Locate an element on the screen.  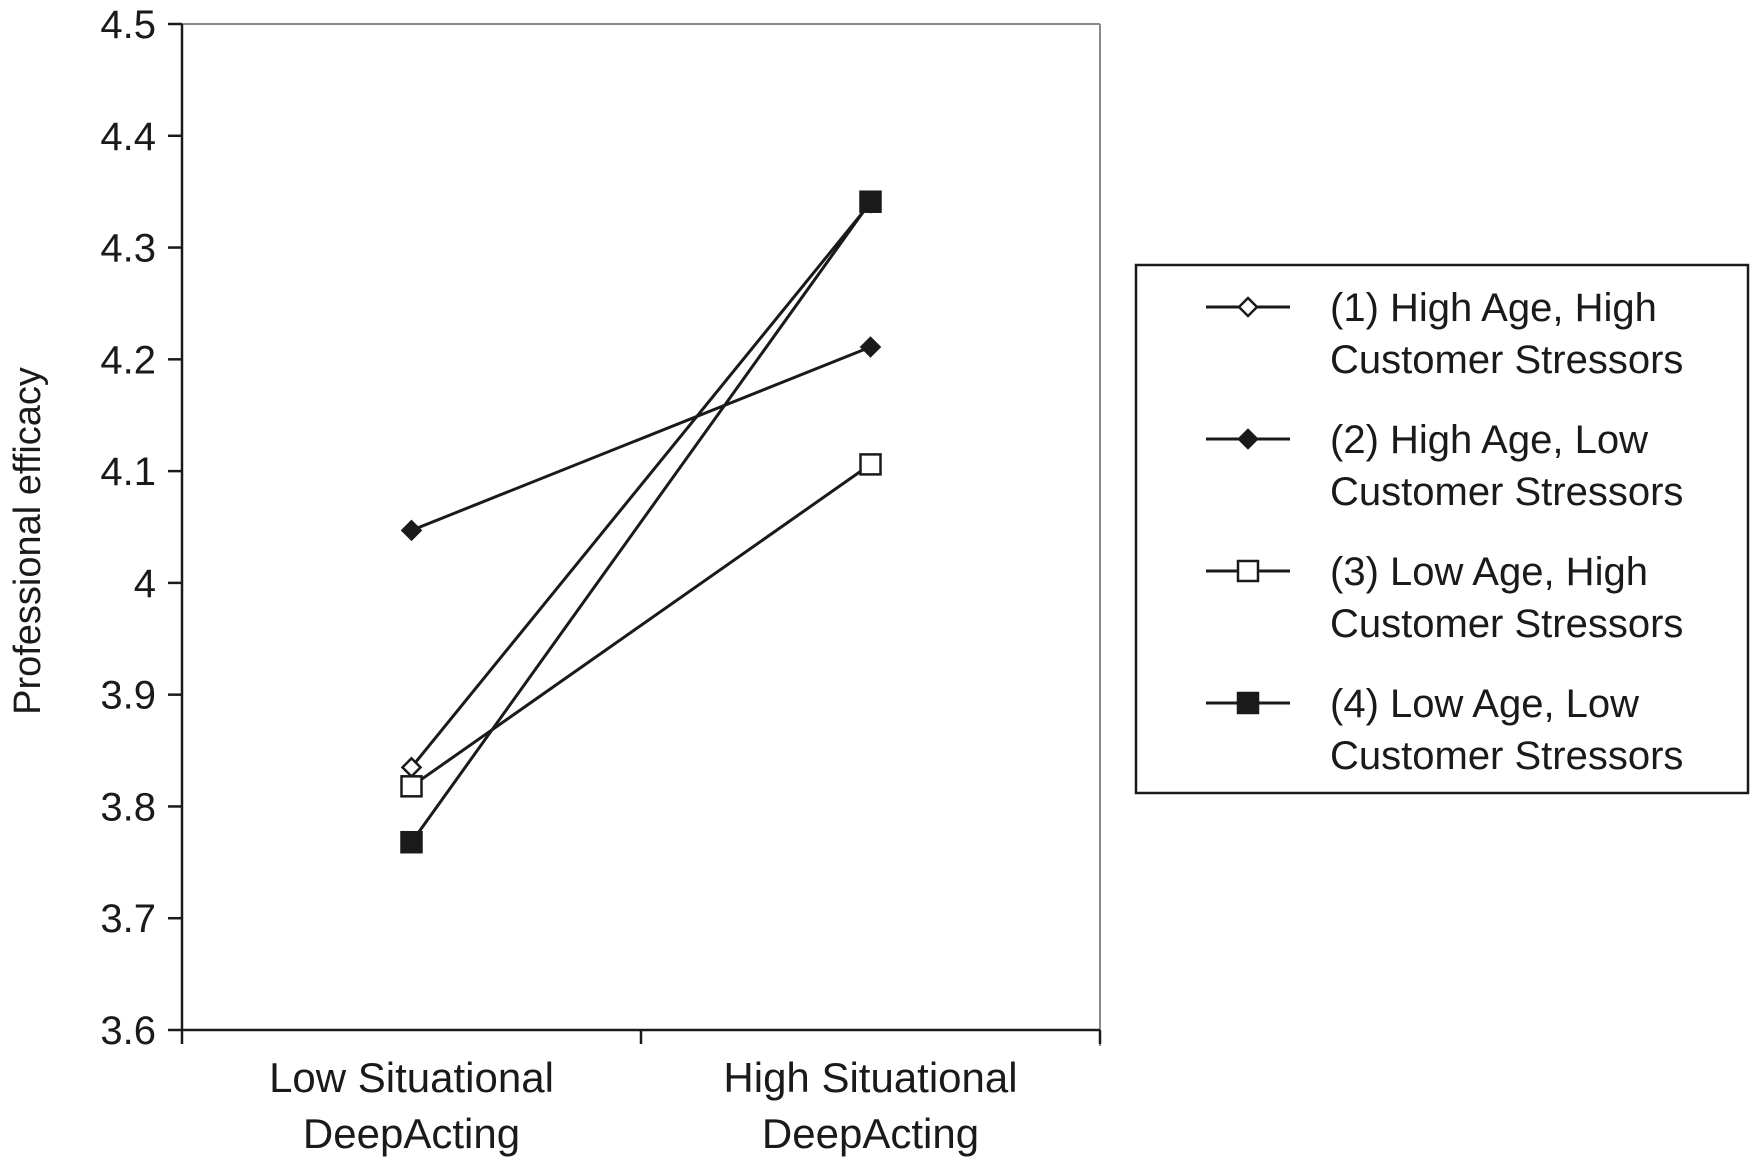
legend-item: (3) Low Age, High Customer Stressors is located at coordinates (1444, 598).